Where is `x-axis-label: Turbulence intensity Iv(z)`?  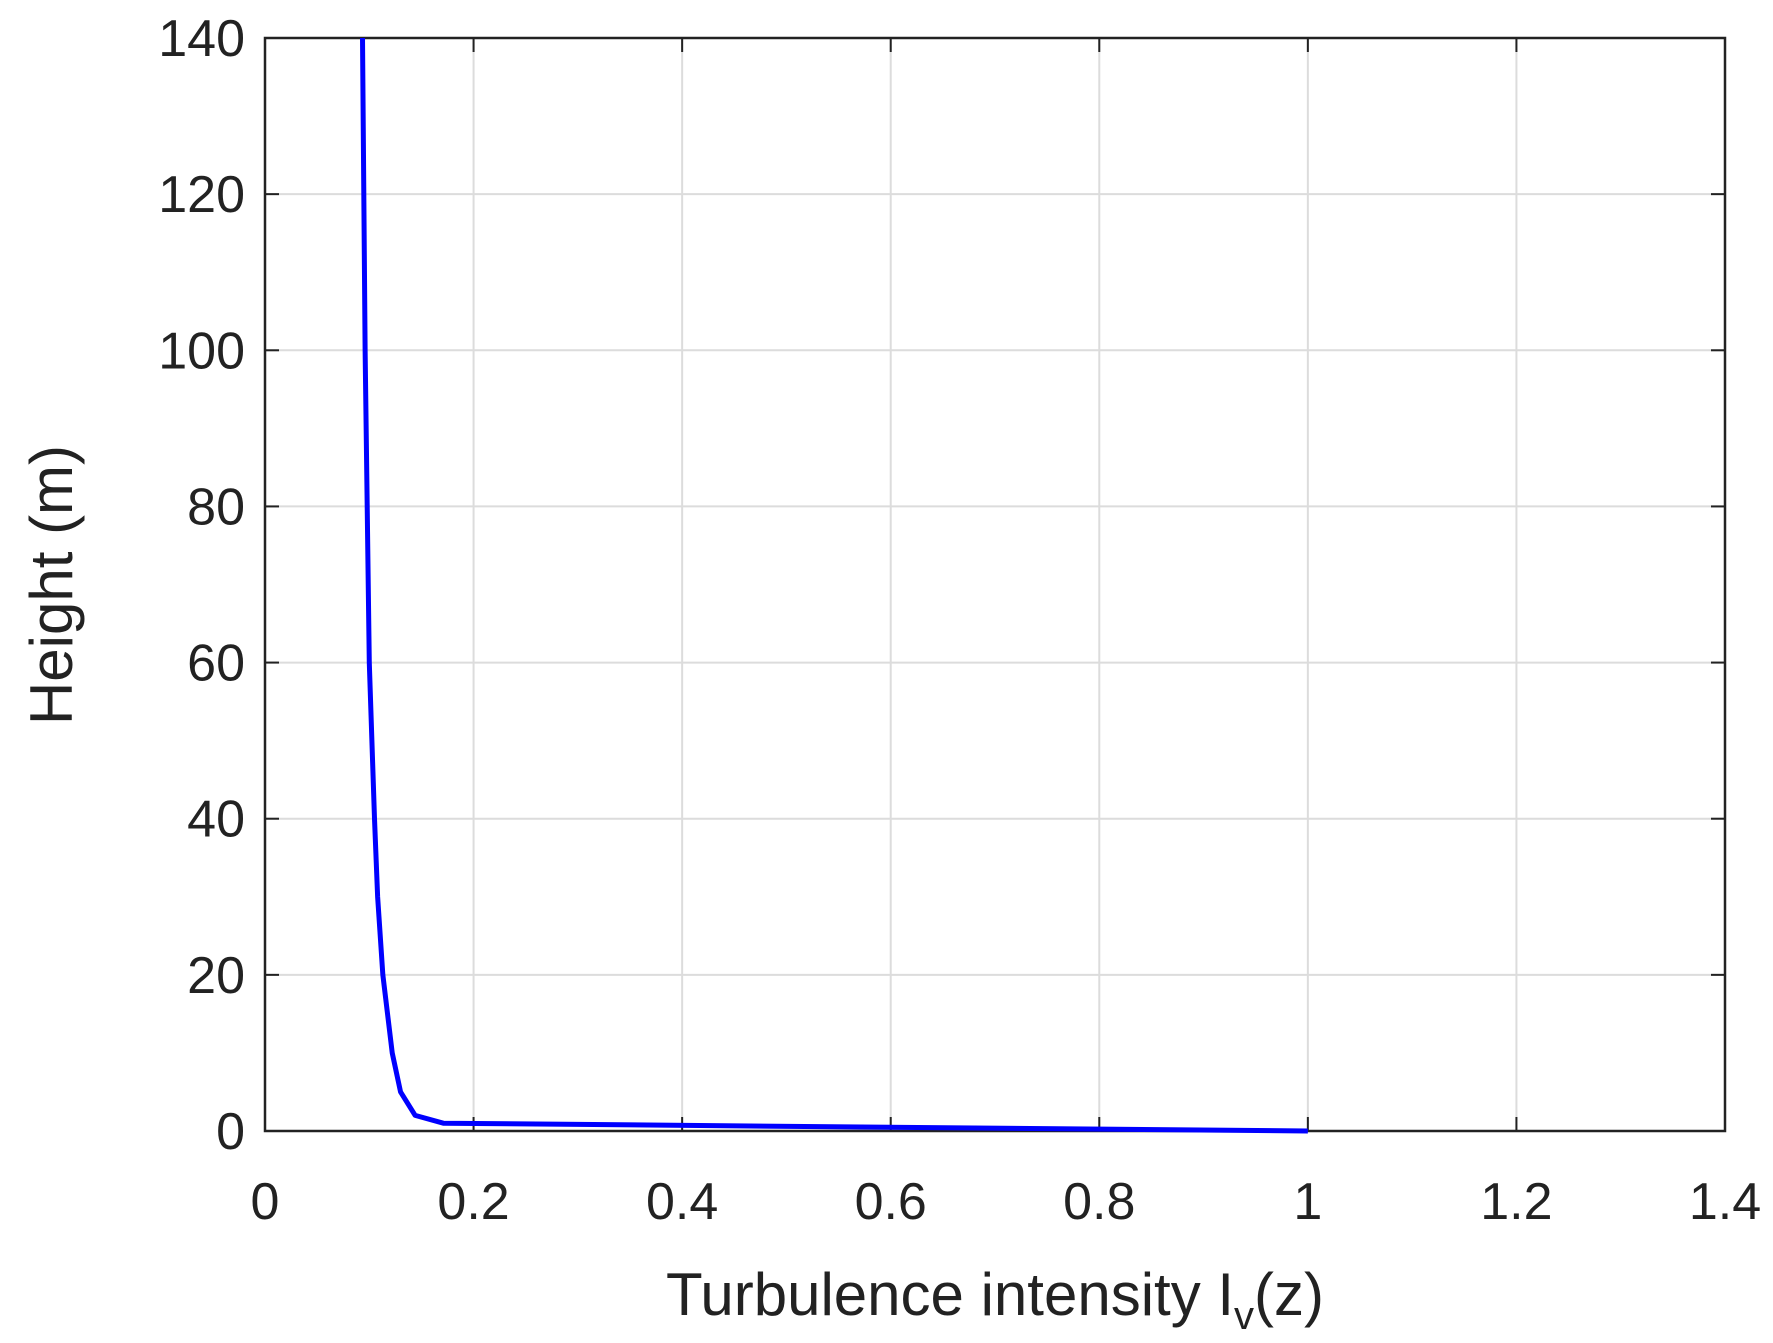 x-axis-label: Turbulence intensity Iv(z) is located at coordinates (995, 1299).